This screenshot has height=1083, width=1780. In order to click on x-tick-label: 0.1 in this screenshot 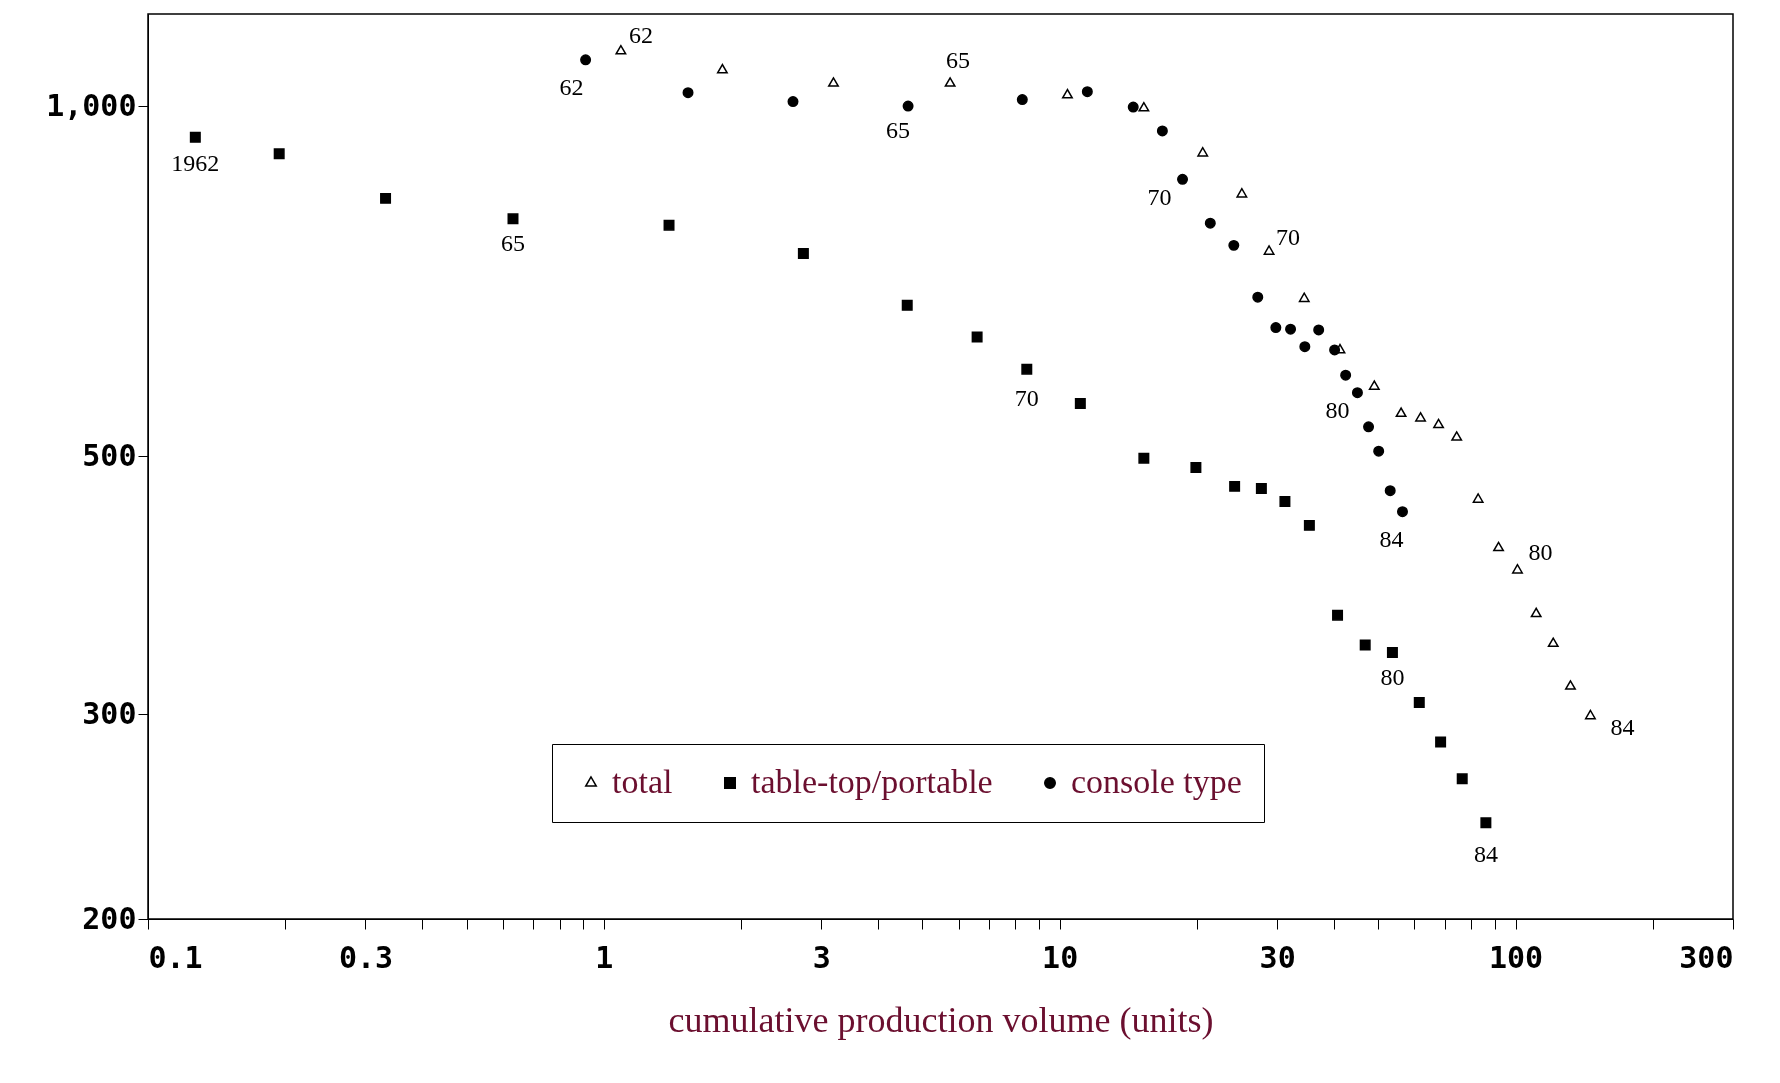, I will do `click(175, 957)`.